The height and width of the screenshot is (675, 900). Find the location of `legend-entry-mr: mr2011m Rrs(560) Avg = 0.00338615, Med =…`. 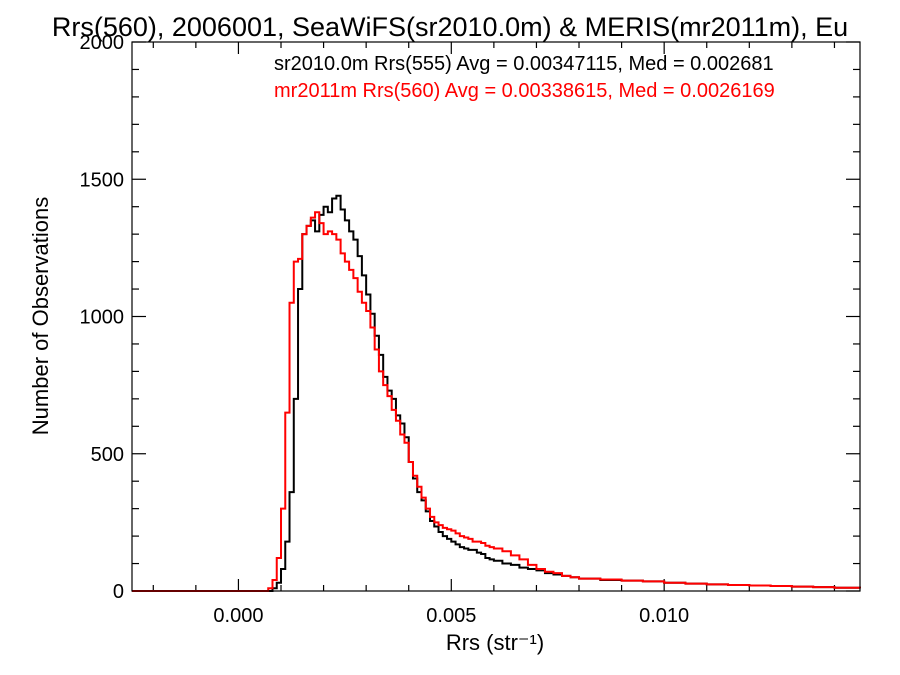

legend-entry-mr: mr2011m Rrs(560) Avg = 0.00338615, Med =… is located at coordinates (524, 91).